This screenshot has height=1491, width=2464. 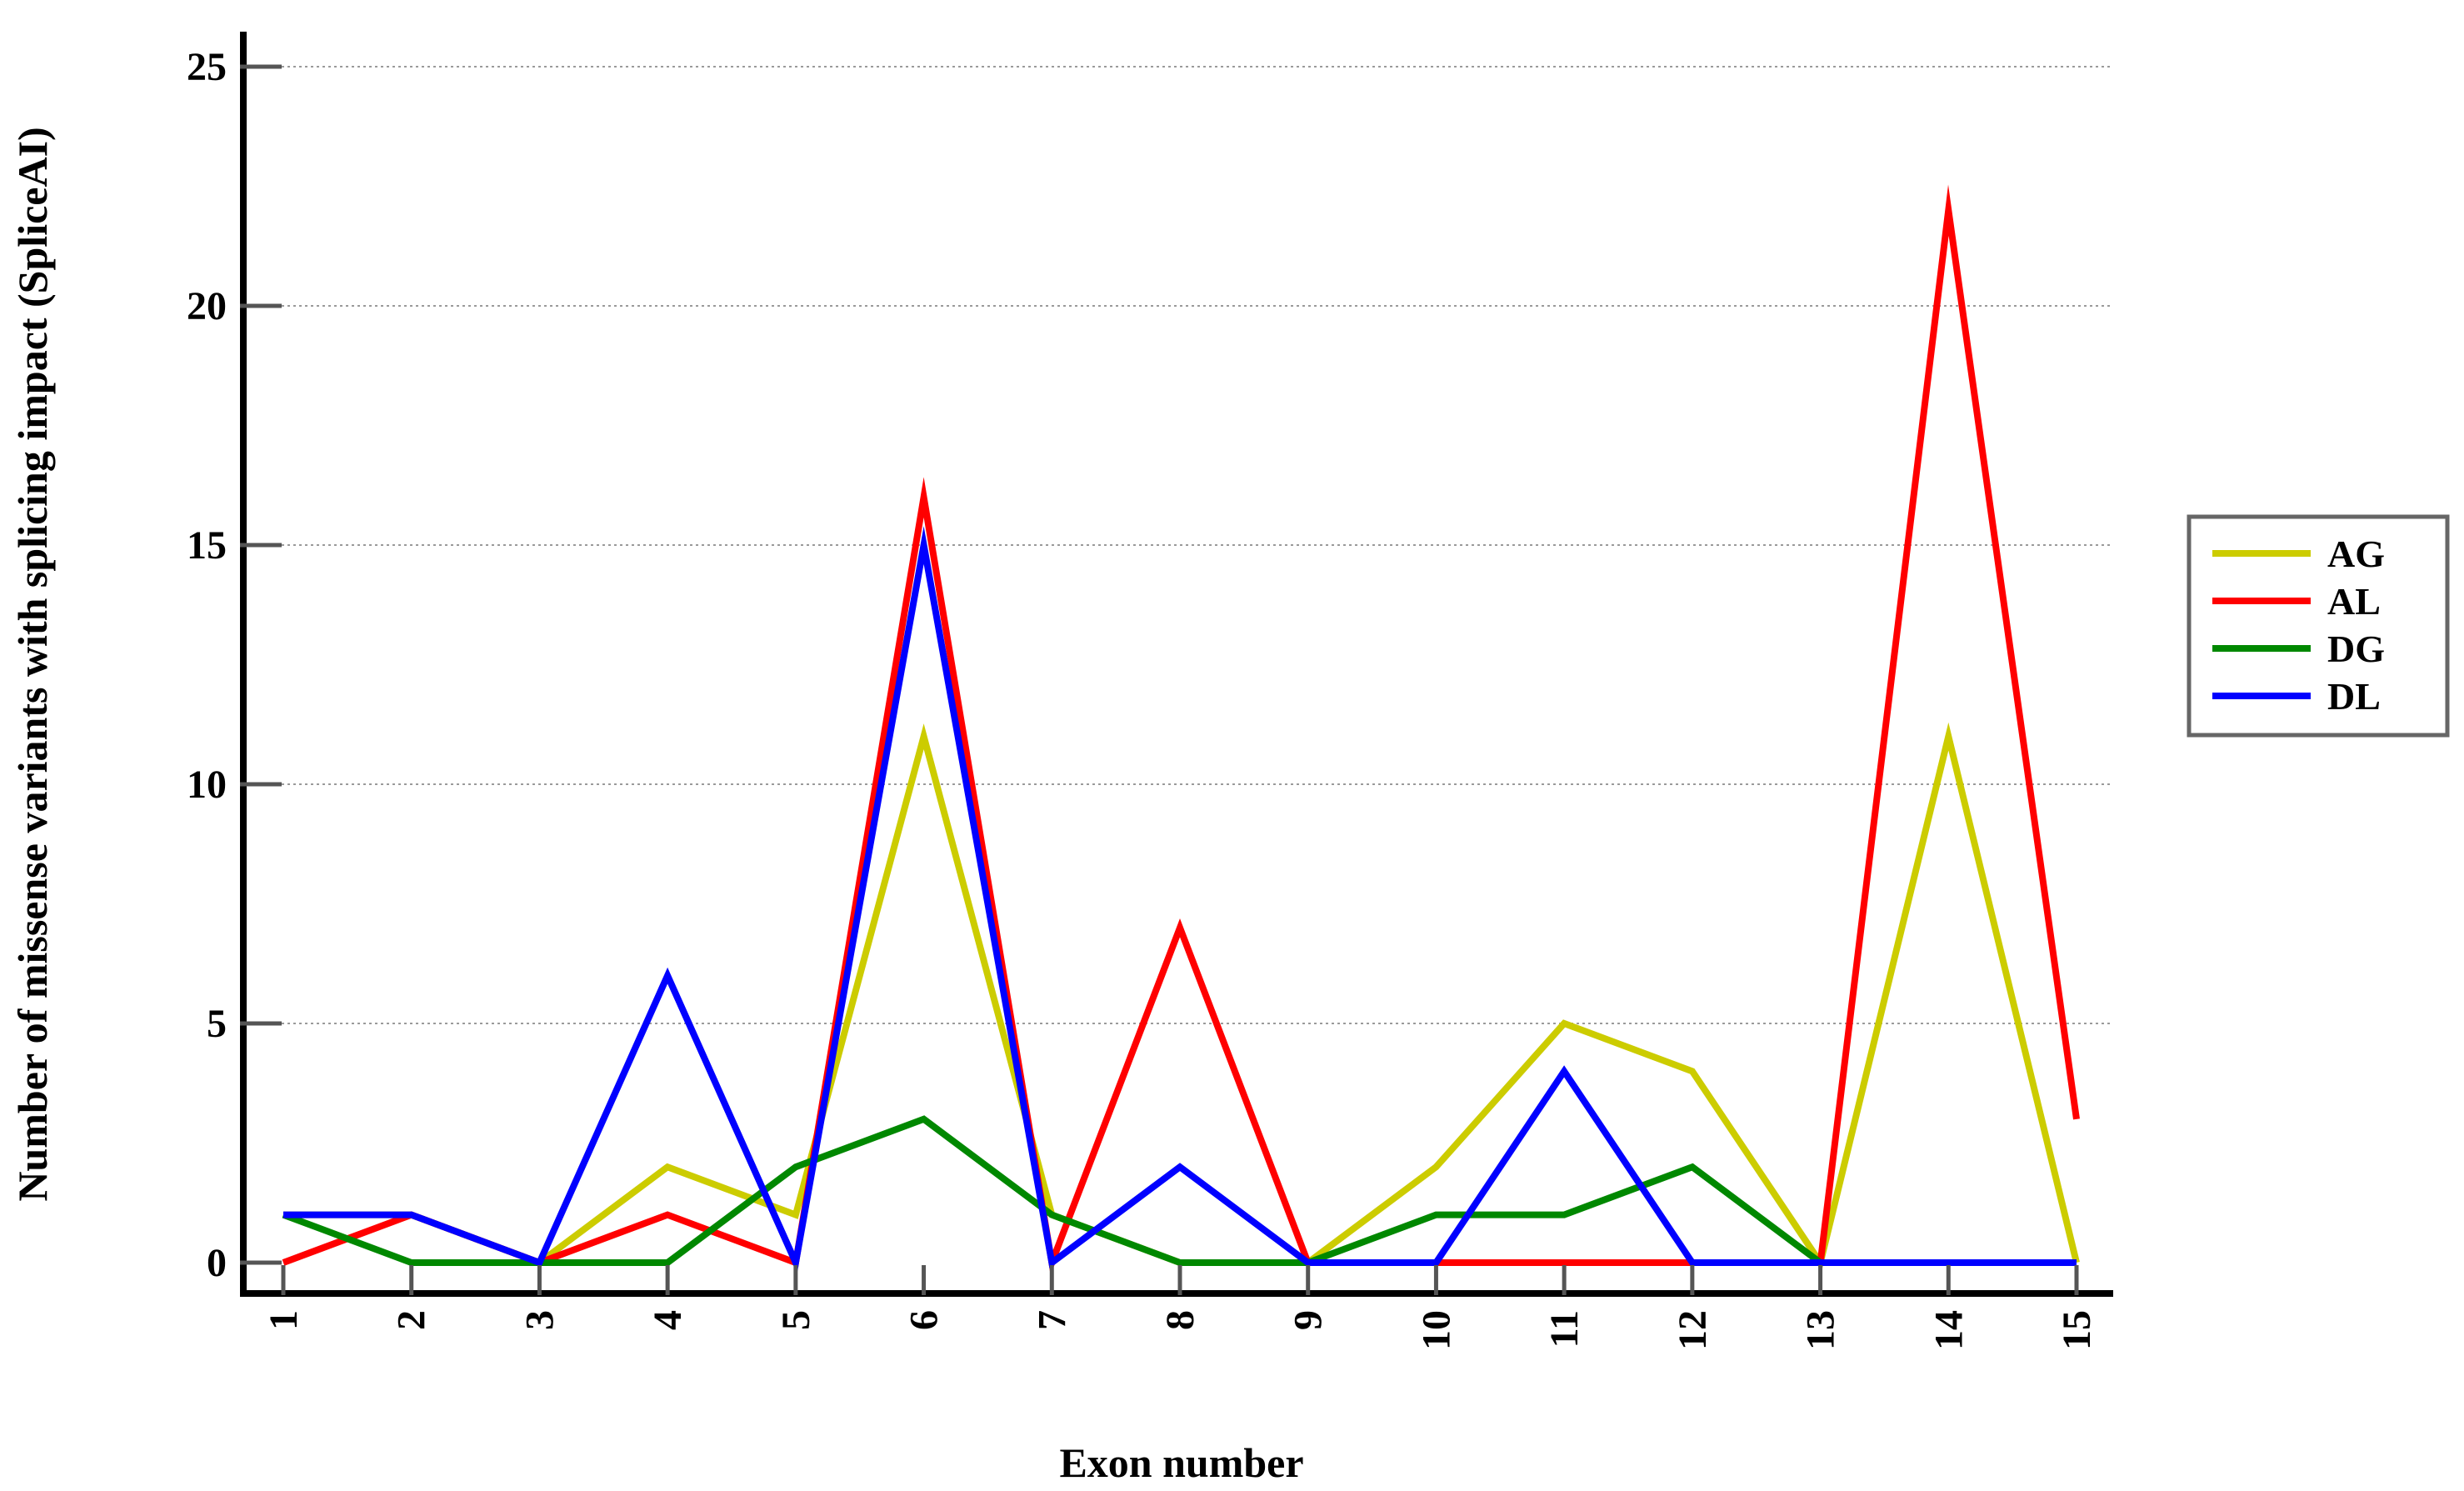 What do you see at coordinates (1821, 1330) in the screenshot?
I see `x-tick-label: 13` at bounding box center [1821, 1330].